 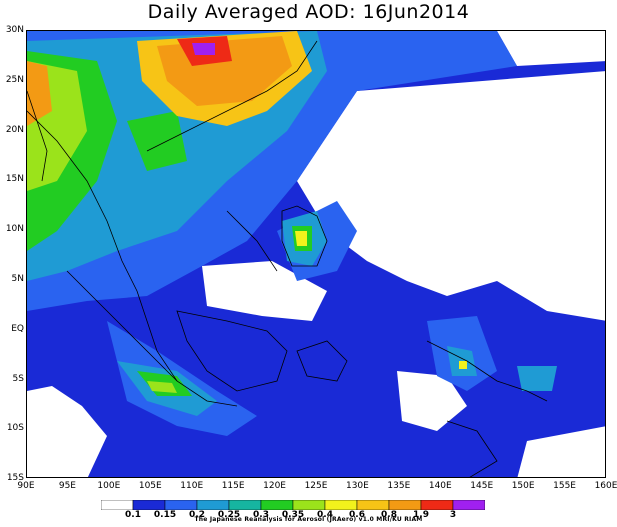 What do you see at coordinates (15, 478) in the screenshot?
I see `latitude-label: 15S` at bounding box center [15, 478].